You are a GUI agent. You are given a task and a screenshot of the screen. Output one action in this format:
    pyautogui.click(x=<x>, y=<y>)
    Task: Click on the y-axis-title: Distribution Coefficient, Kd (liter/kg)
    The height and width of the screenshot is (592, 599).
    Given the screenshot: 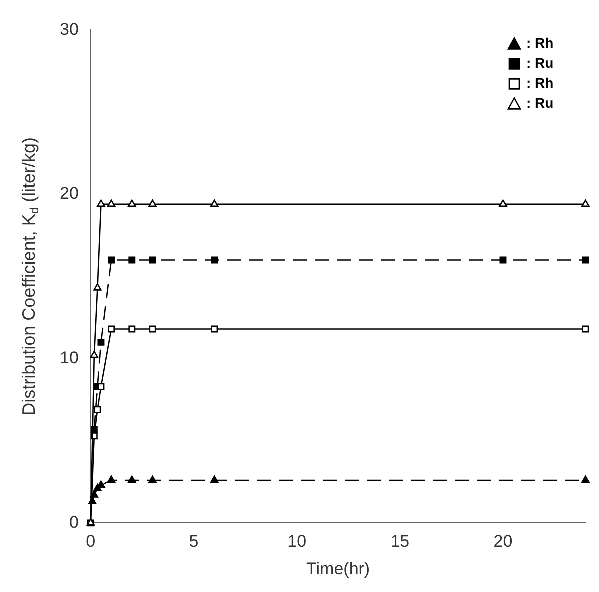 What is the action you would take?
    pyautogui.click(x=30, y=276)
    